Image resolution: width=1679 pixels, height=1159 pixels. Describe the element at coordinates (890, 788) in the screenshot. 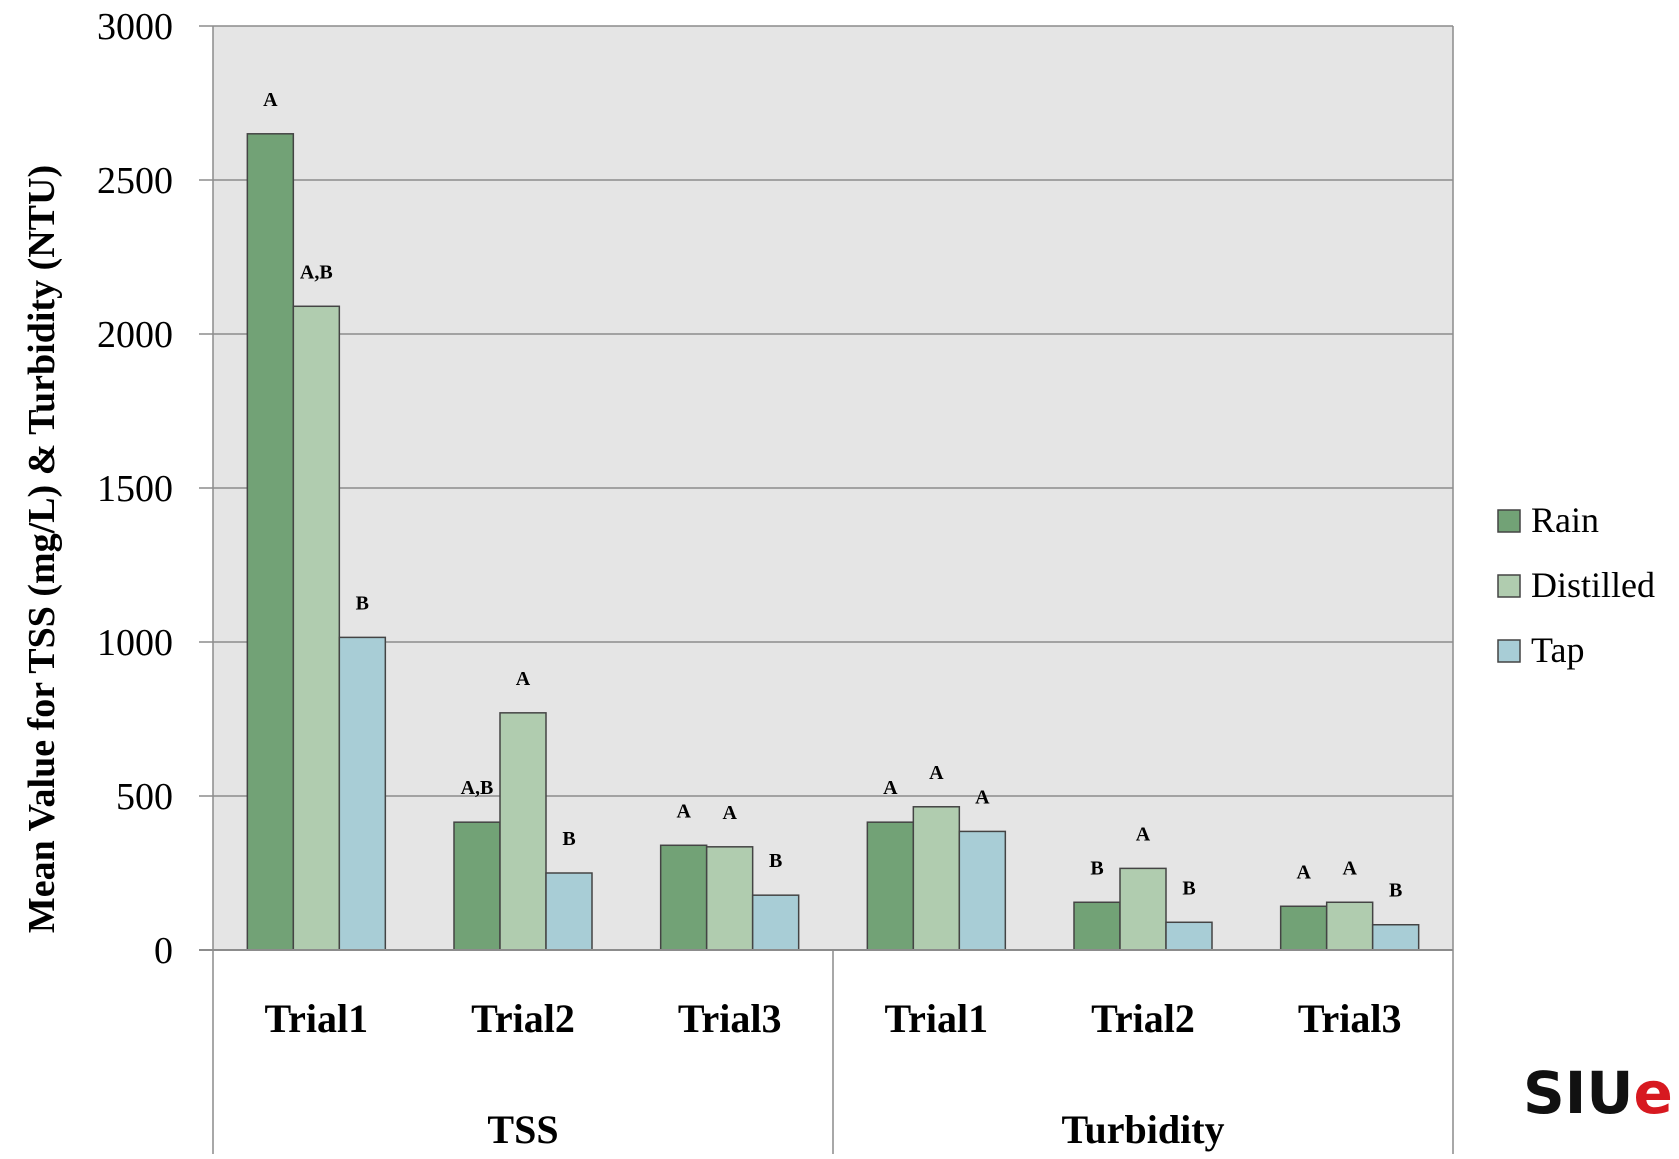

I see `data-label-rain-4: A` at that location.